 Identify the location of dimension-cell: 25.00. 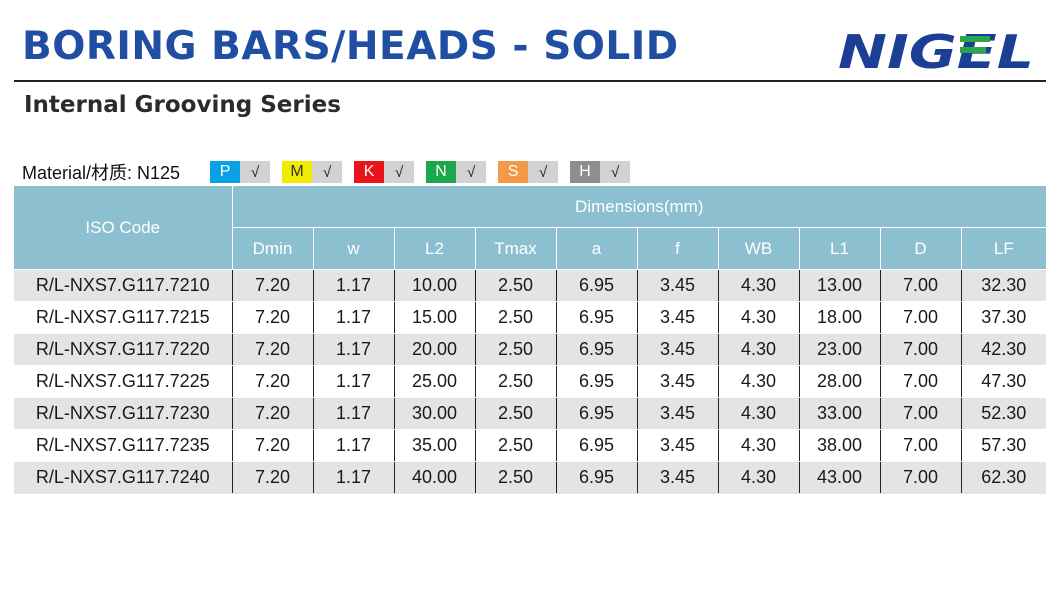
(435, 381).